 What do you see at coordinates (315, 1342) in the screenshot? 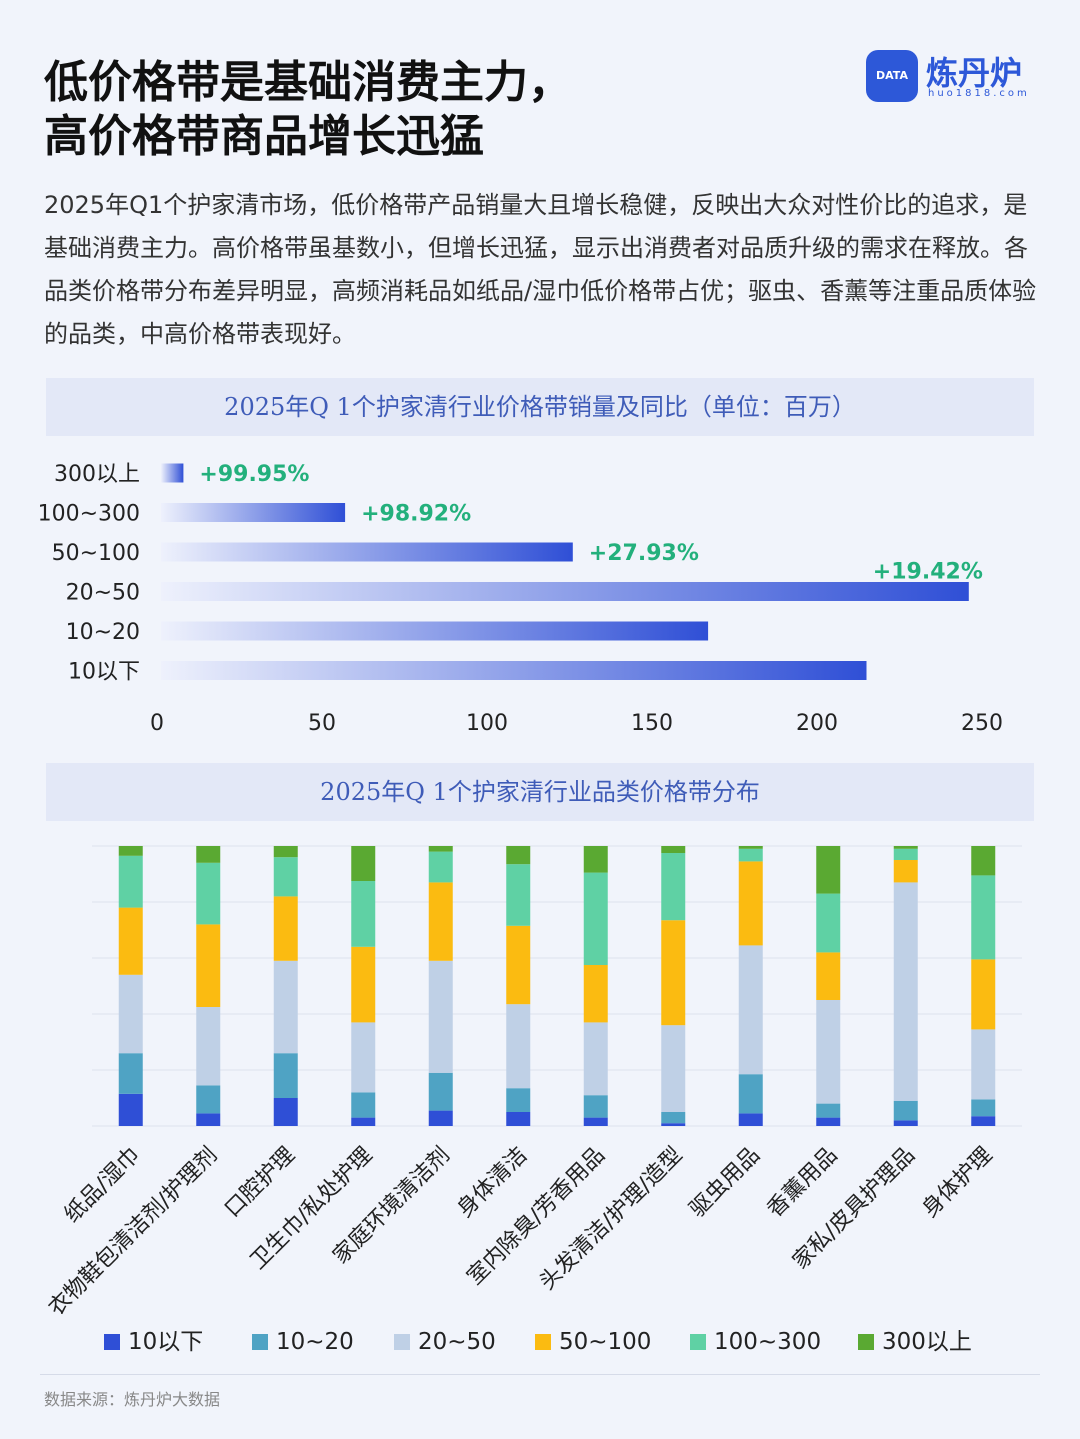
I see `legend-label: 10~20` at bounding box center [315, 1342].